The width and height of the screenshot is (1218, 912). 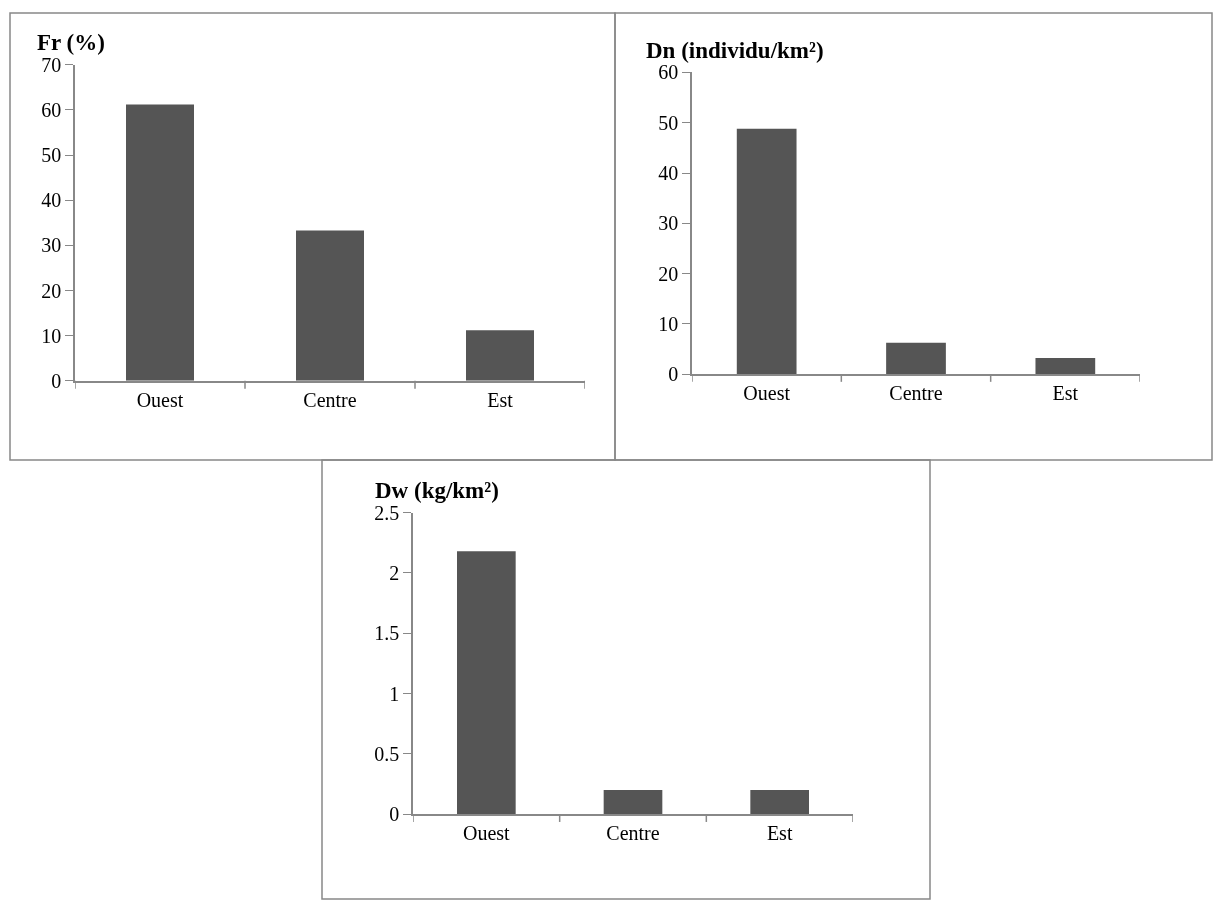 What do you see at coordinates (387, 753) in the screenshot?
I see `y-tick-label: 0.5` at bounding box center [387, 753].